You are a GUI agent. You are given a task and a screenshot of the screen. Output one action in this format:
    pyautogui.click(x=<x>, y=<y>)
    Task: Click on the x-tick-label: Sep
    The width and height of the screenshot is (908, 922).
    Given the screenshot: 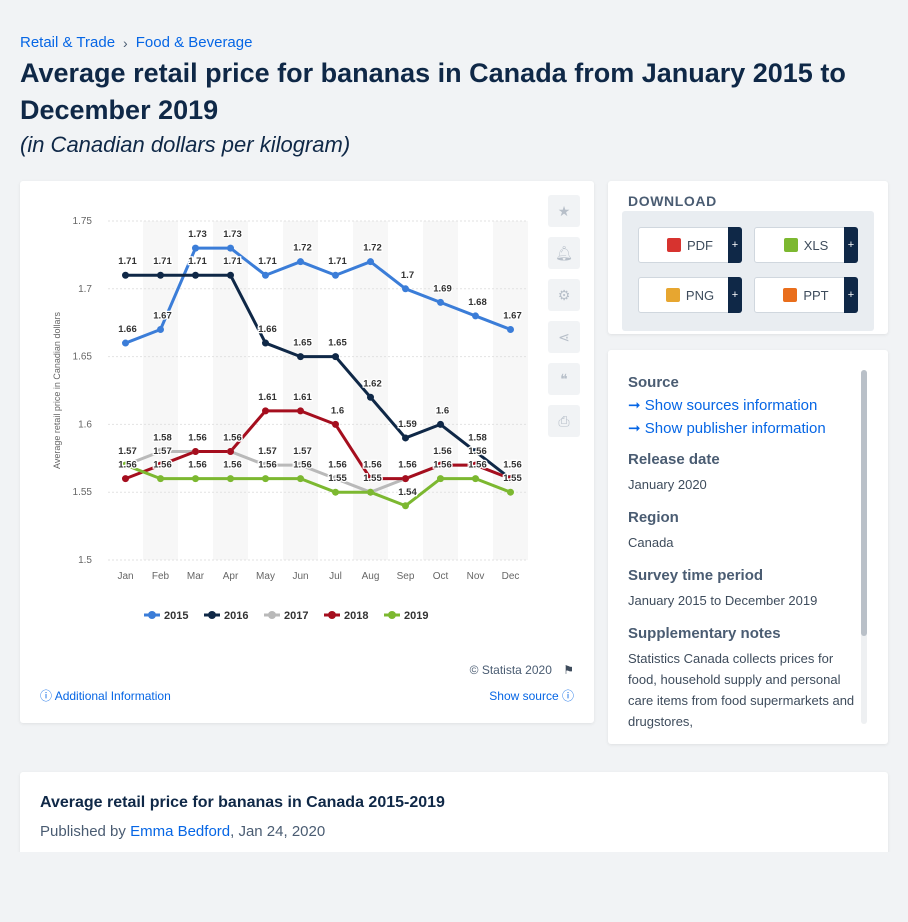 What is the action you would take?
    pyautogui.click(x=406, y=576)
    